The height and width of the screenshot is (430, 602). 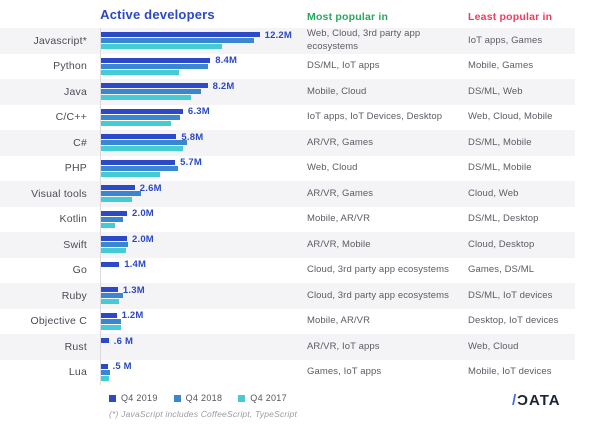 What do you see at coordinates (203, 92) in the screenshot?
I see `bar-group: 8.2M` at bounding box center [203, 92].